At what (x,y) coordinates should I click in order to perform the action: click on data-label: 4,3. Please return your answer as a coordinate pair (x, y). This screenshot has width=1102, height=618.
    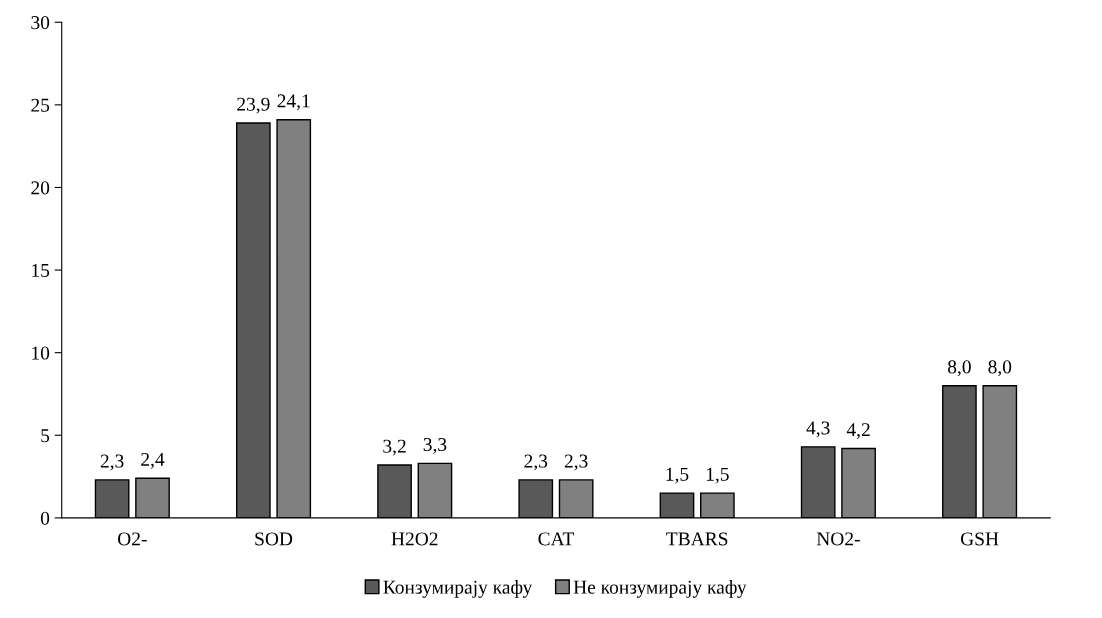
    Looking at the image, I should click on (818, 429).